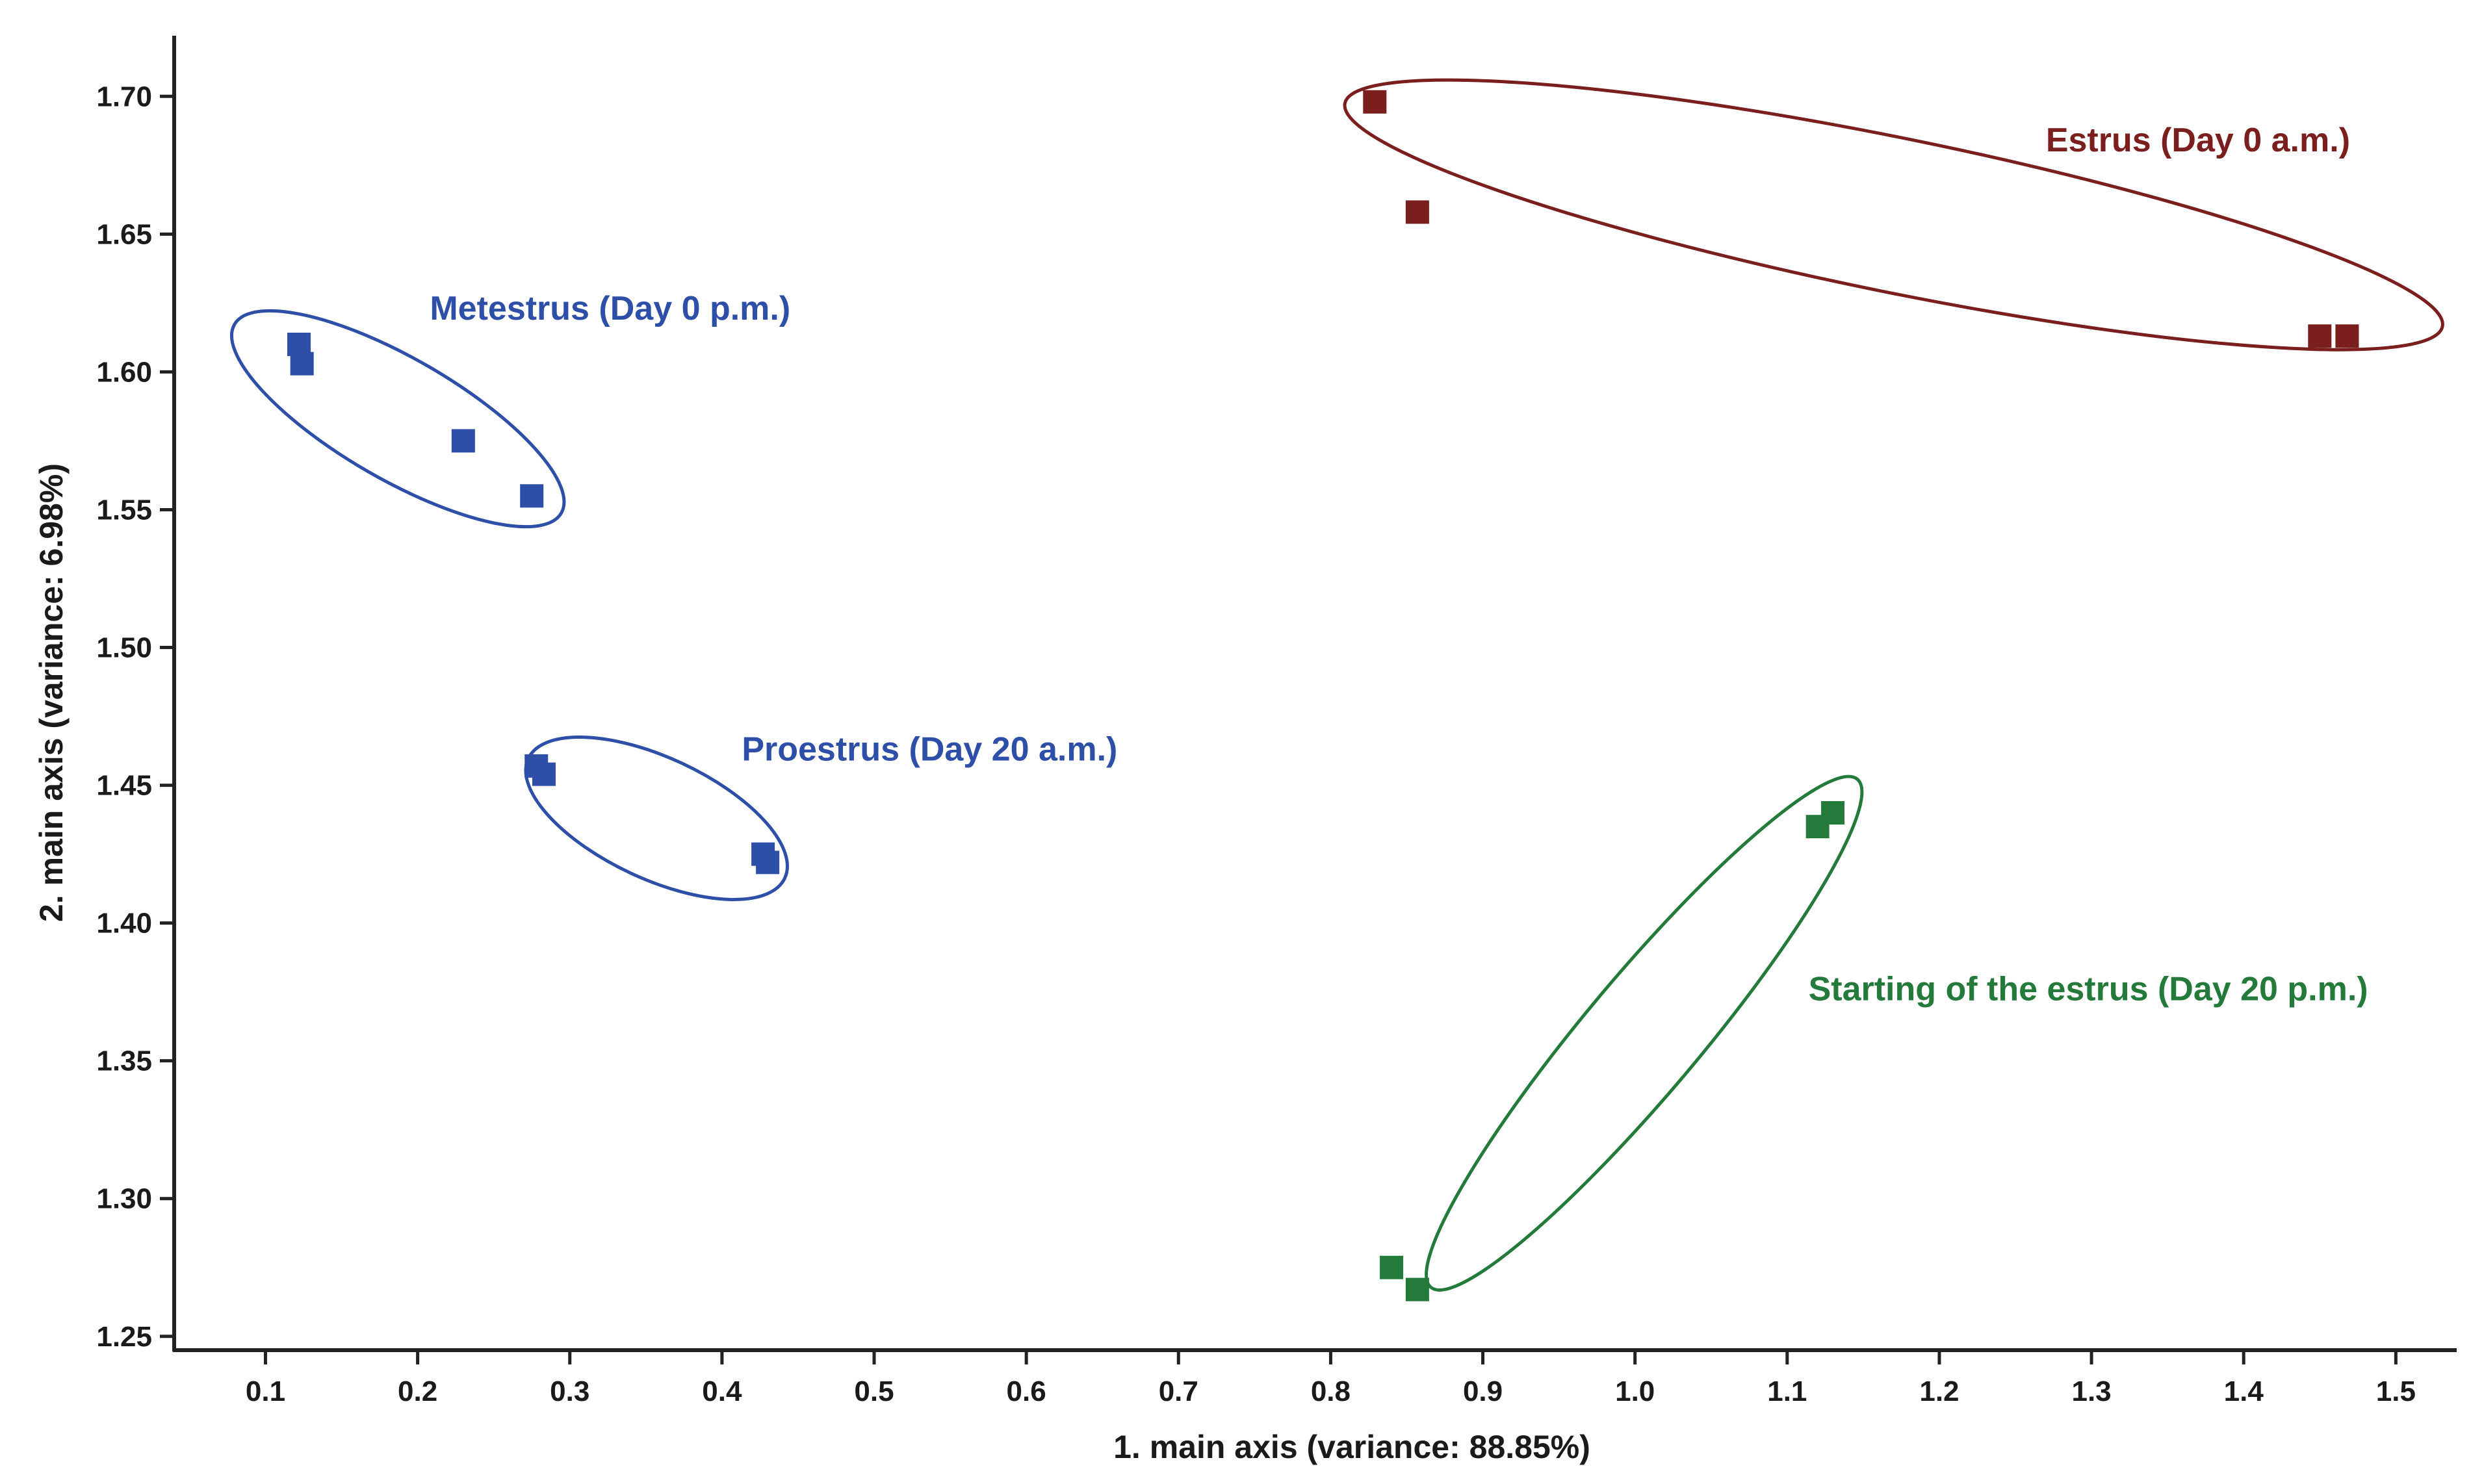  What do you see at coordinates (124, 1199) in the screenshot?
I see `y-tick-label: 1.30` at bounding box center [124, 1199].